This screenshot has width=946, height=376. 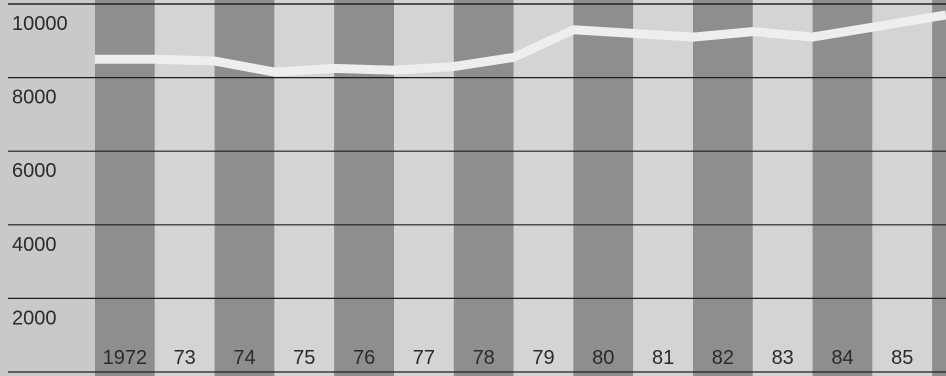 I want to click on y-tick-label: 2000, so click(x=34, y=318).